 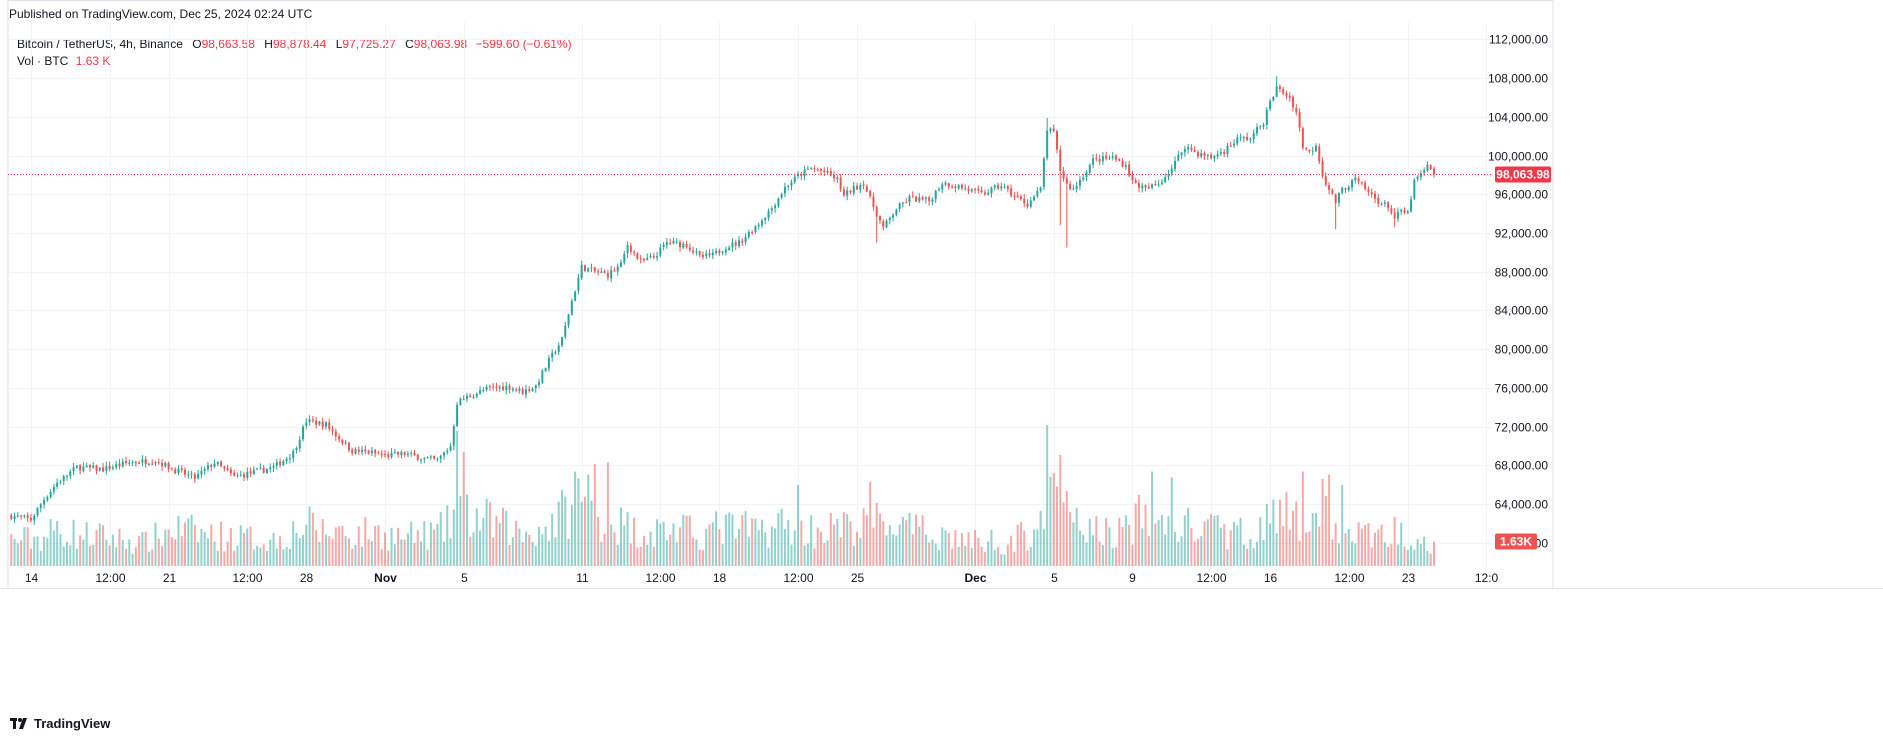 What do you see at coordinates (247, 578) in the screenshot?
I see `time-tick-label: 12:00` at bounding box center [247, 578].